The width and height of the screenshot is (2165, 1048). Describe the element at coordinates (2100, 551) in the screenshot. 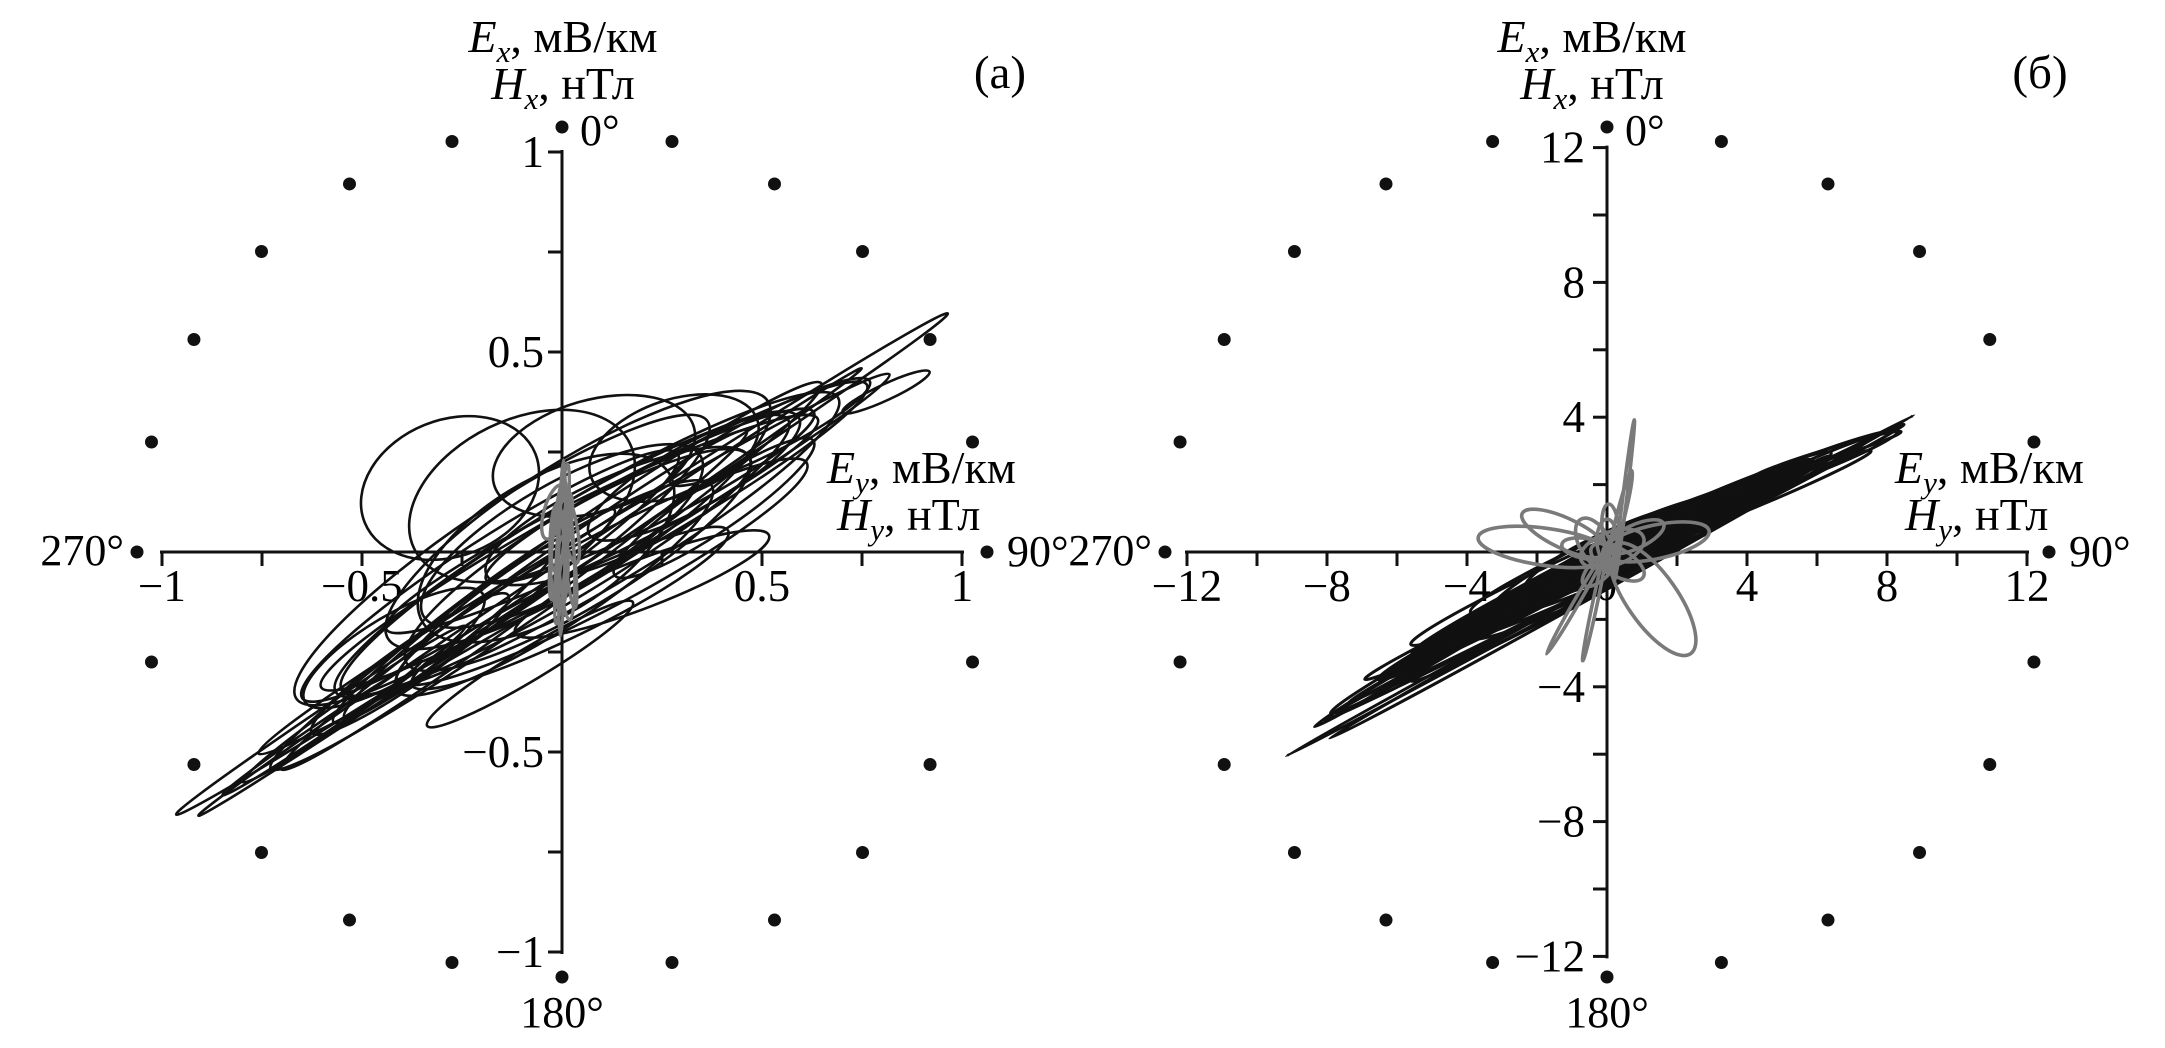

I see `degree-label-90: 90°` at that location.